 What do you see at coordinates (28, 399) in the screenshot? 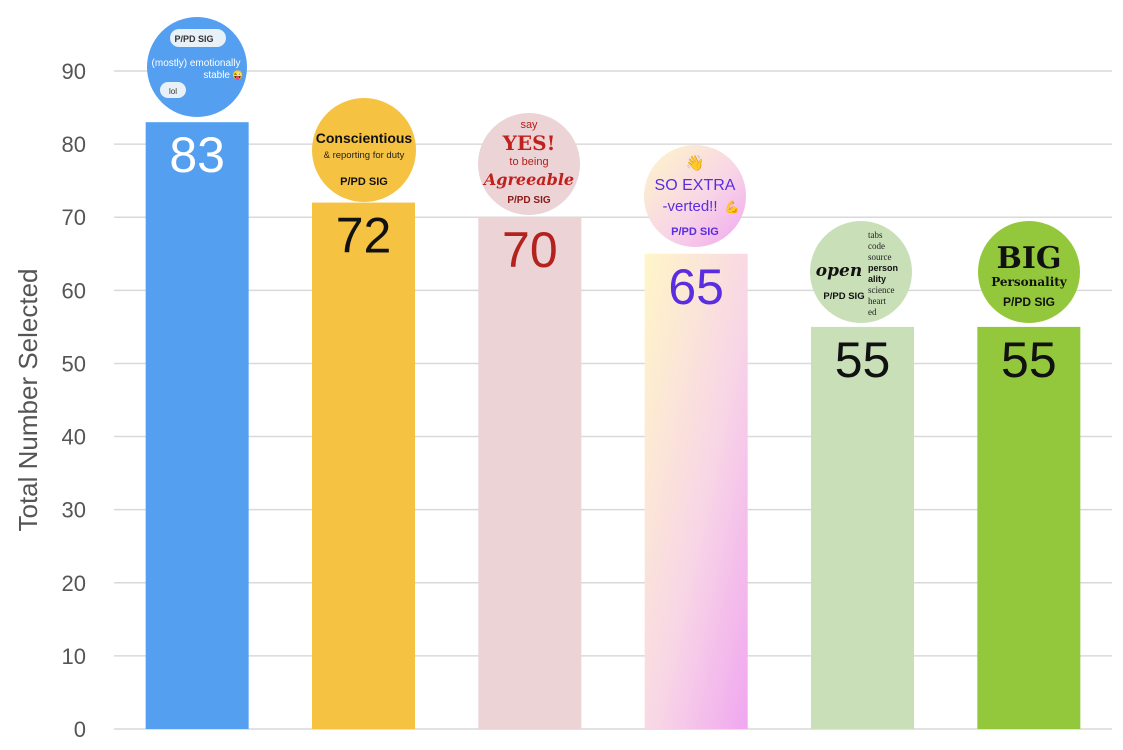
I see `y-axis-label: Total Number Selected` at bounding box center [28, 399].